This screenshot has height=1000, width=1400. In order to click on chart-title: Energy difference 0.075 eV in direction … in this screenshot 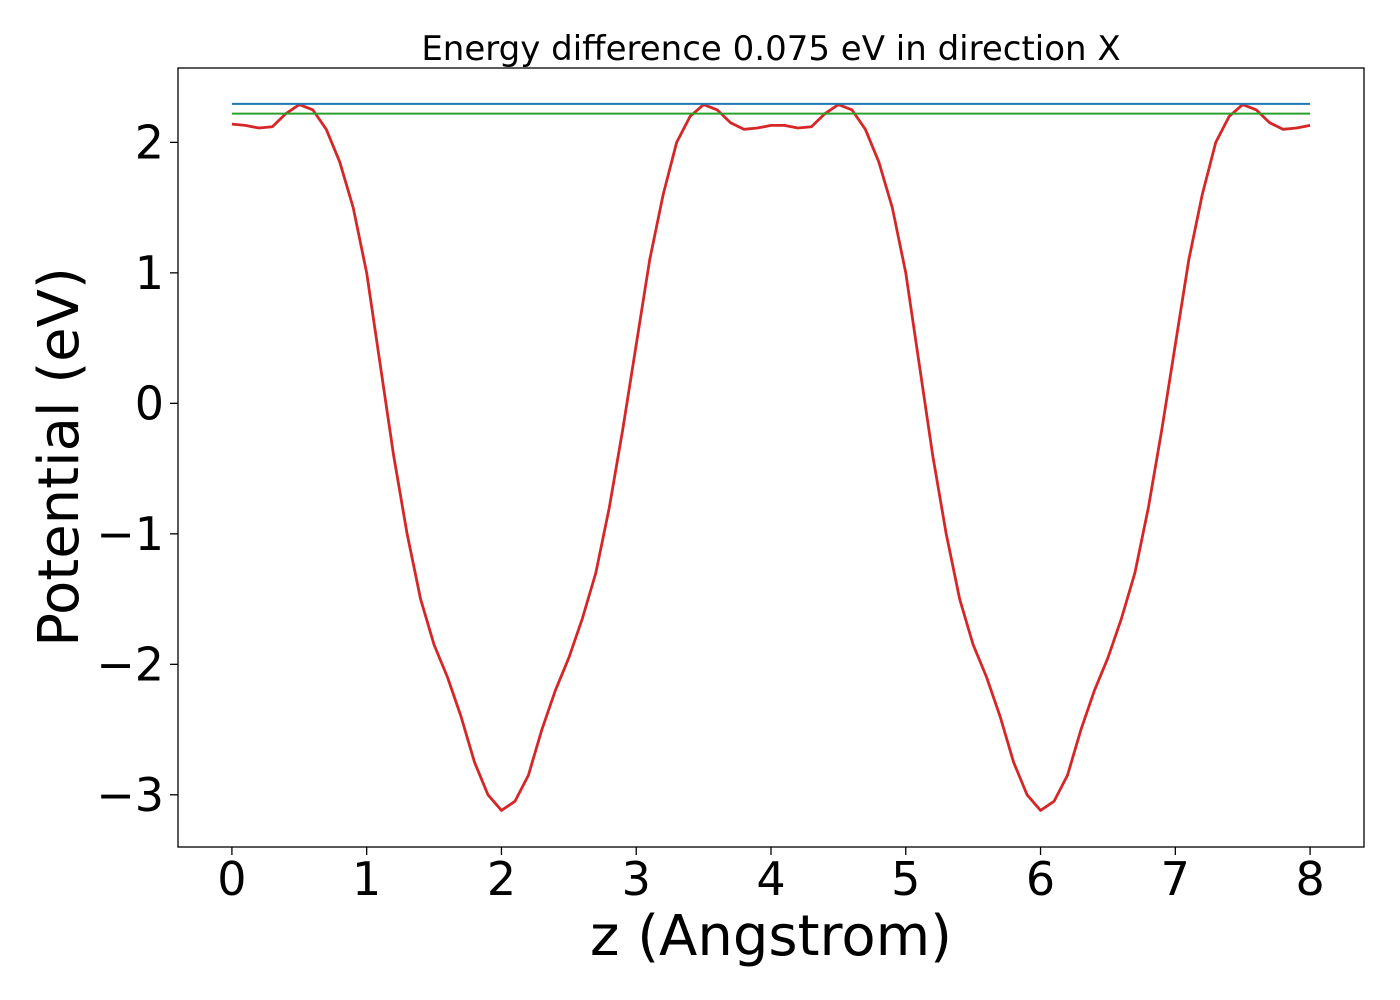, I will do `click(770, 49)`.